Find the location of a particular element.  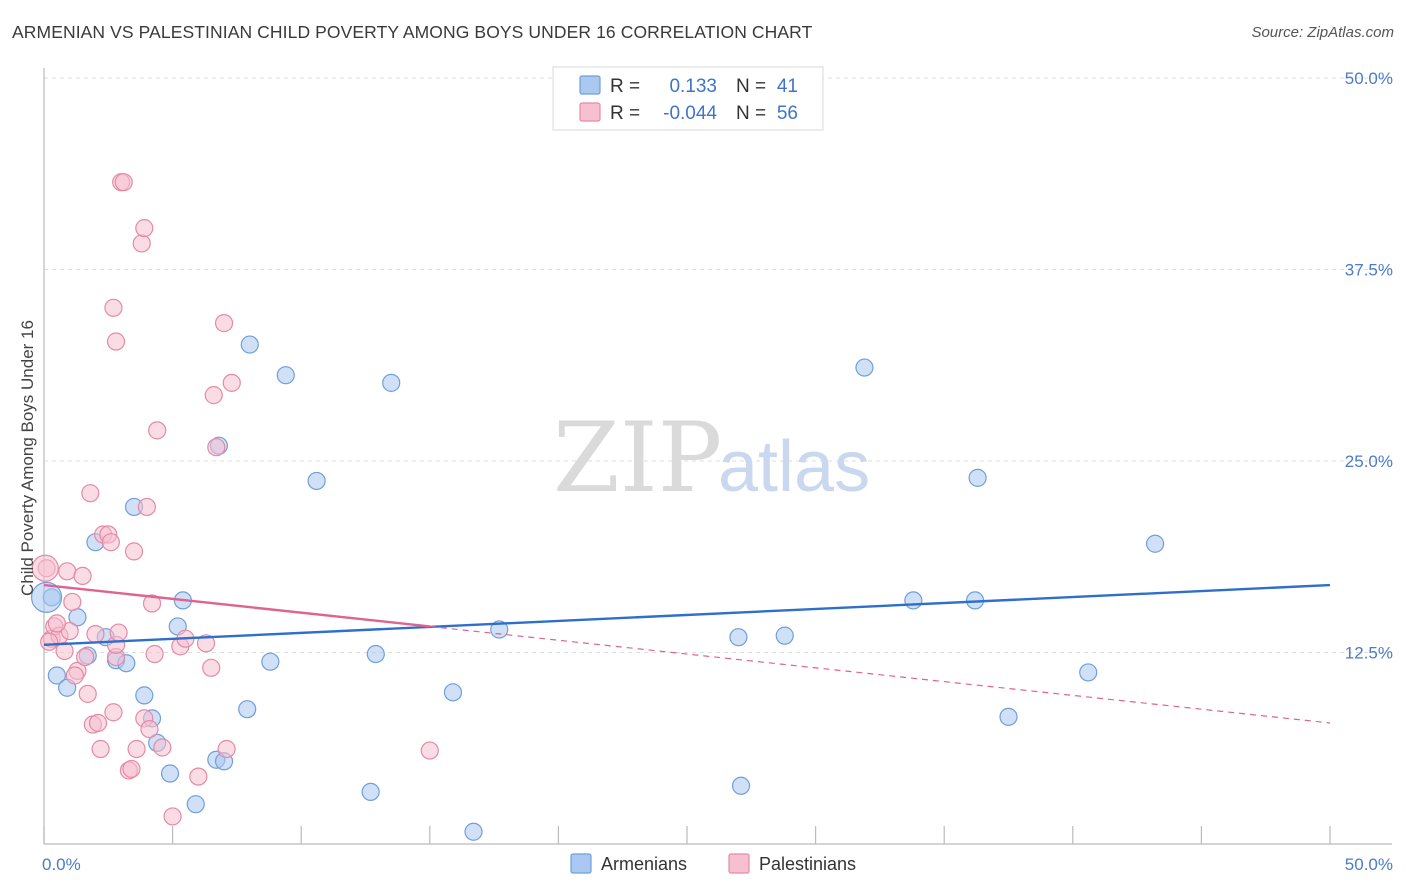

legend-n-label-0: N = is located at coordinates (751, 86).